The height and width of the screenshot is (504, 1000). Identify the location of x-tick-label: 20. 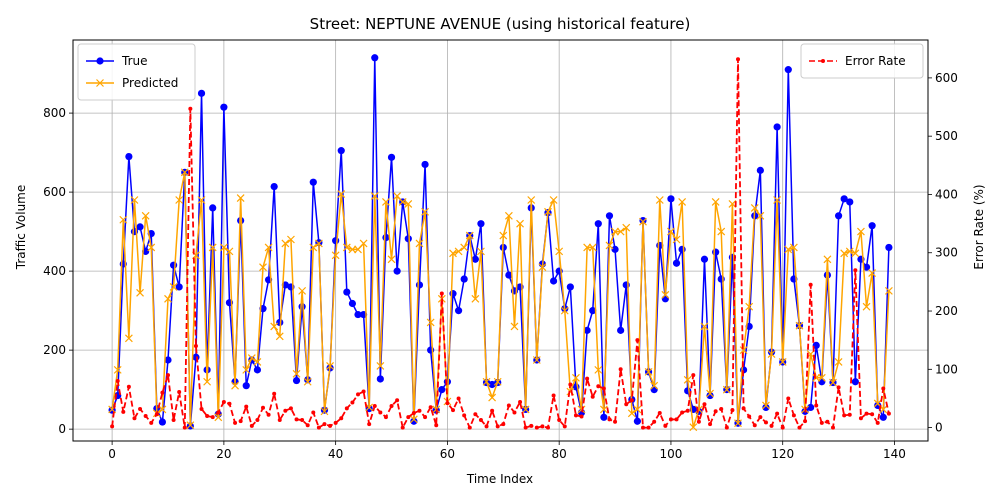
(223, 454).